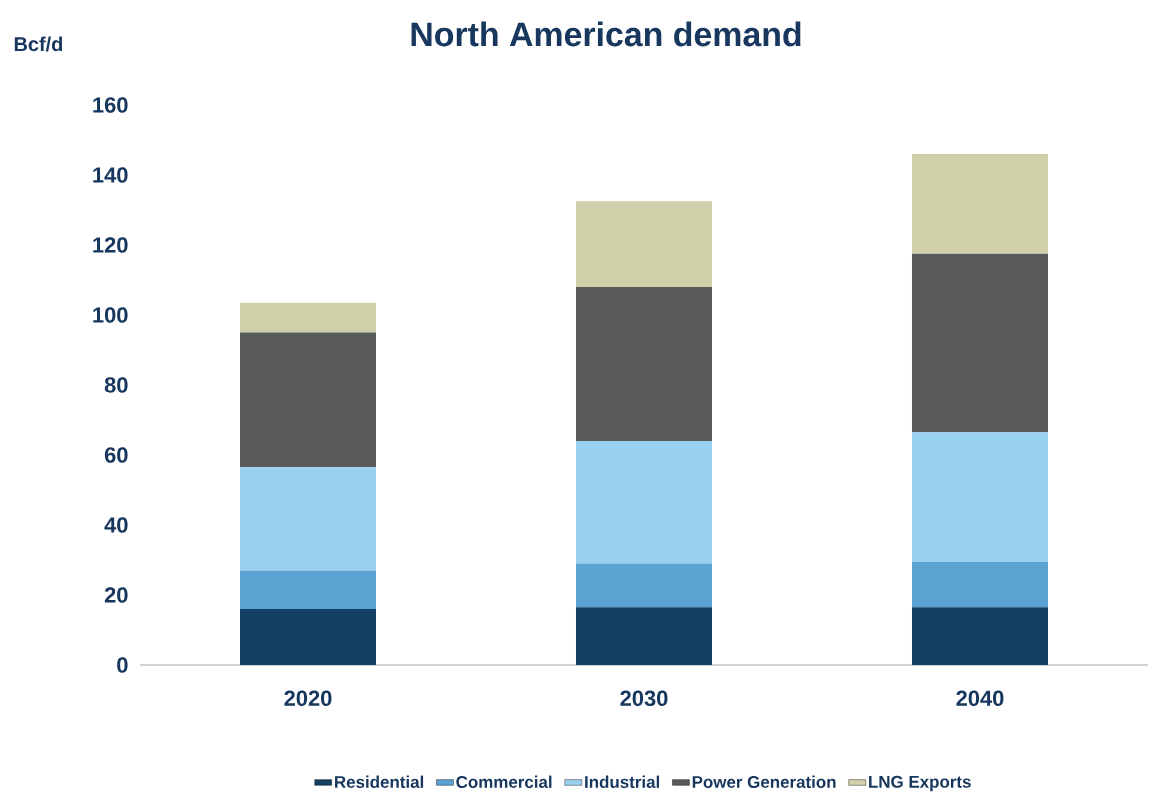 The image size is (1158, 806). I want to click on y-tick-label: 80, so click(116, 385).